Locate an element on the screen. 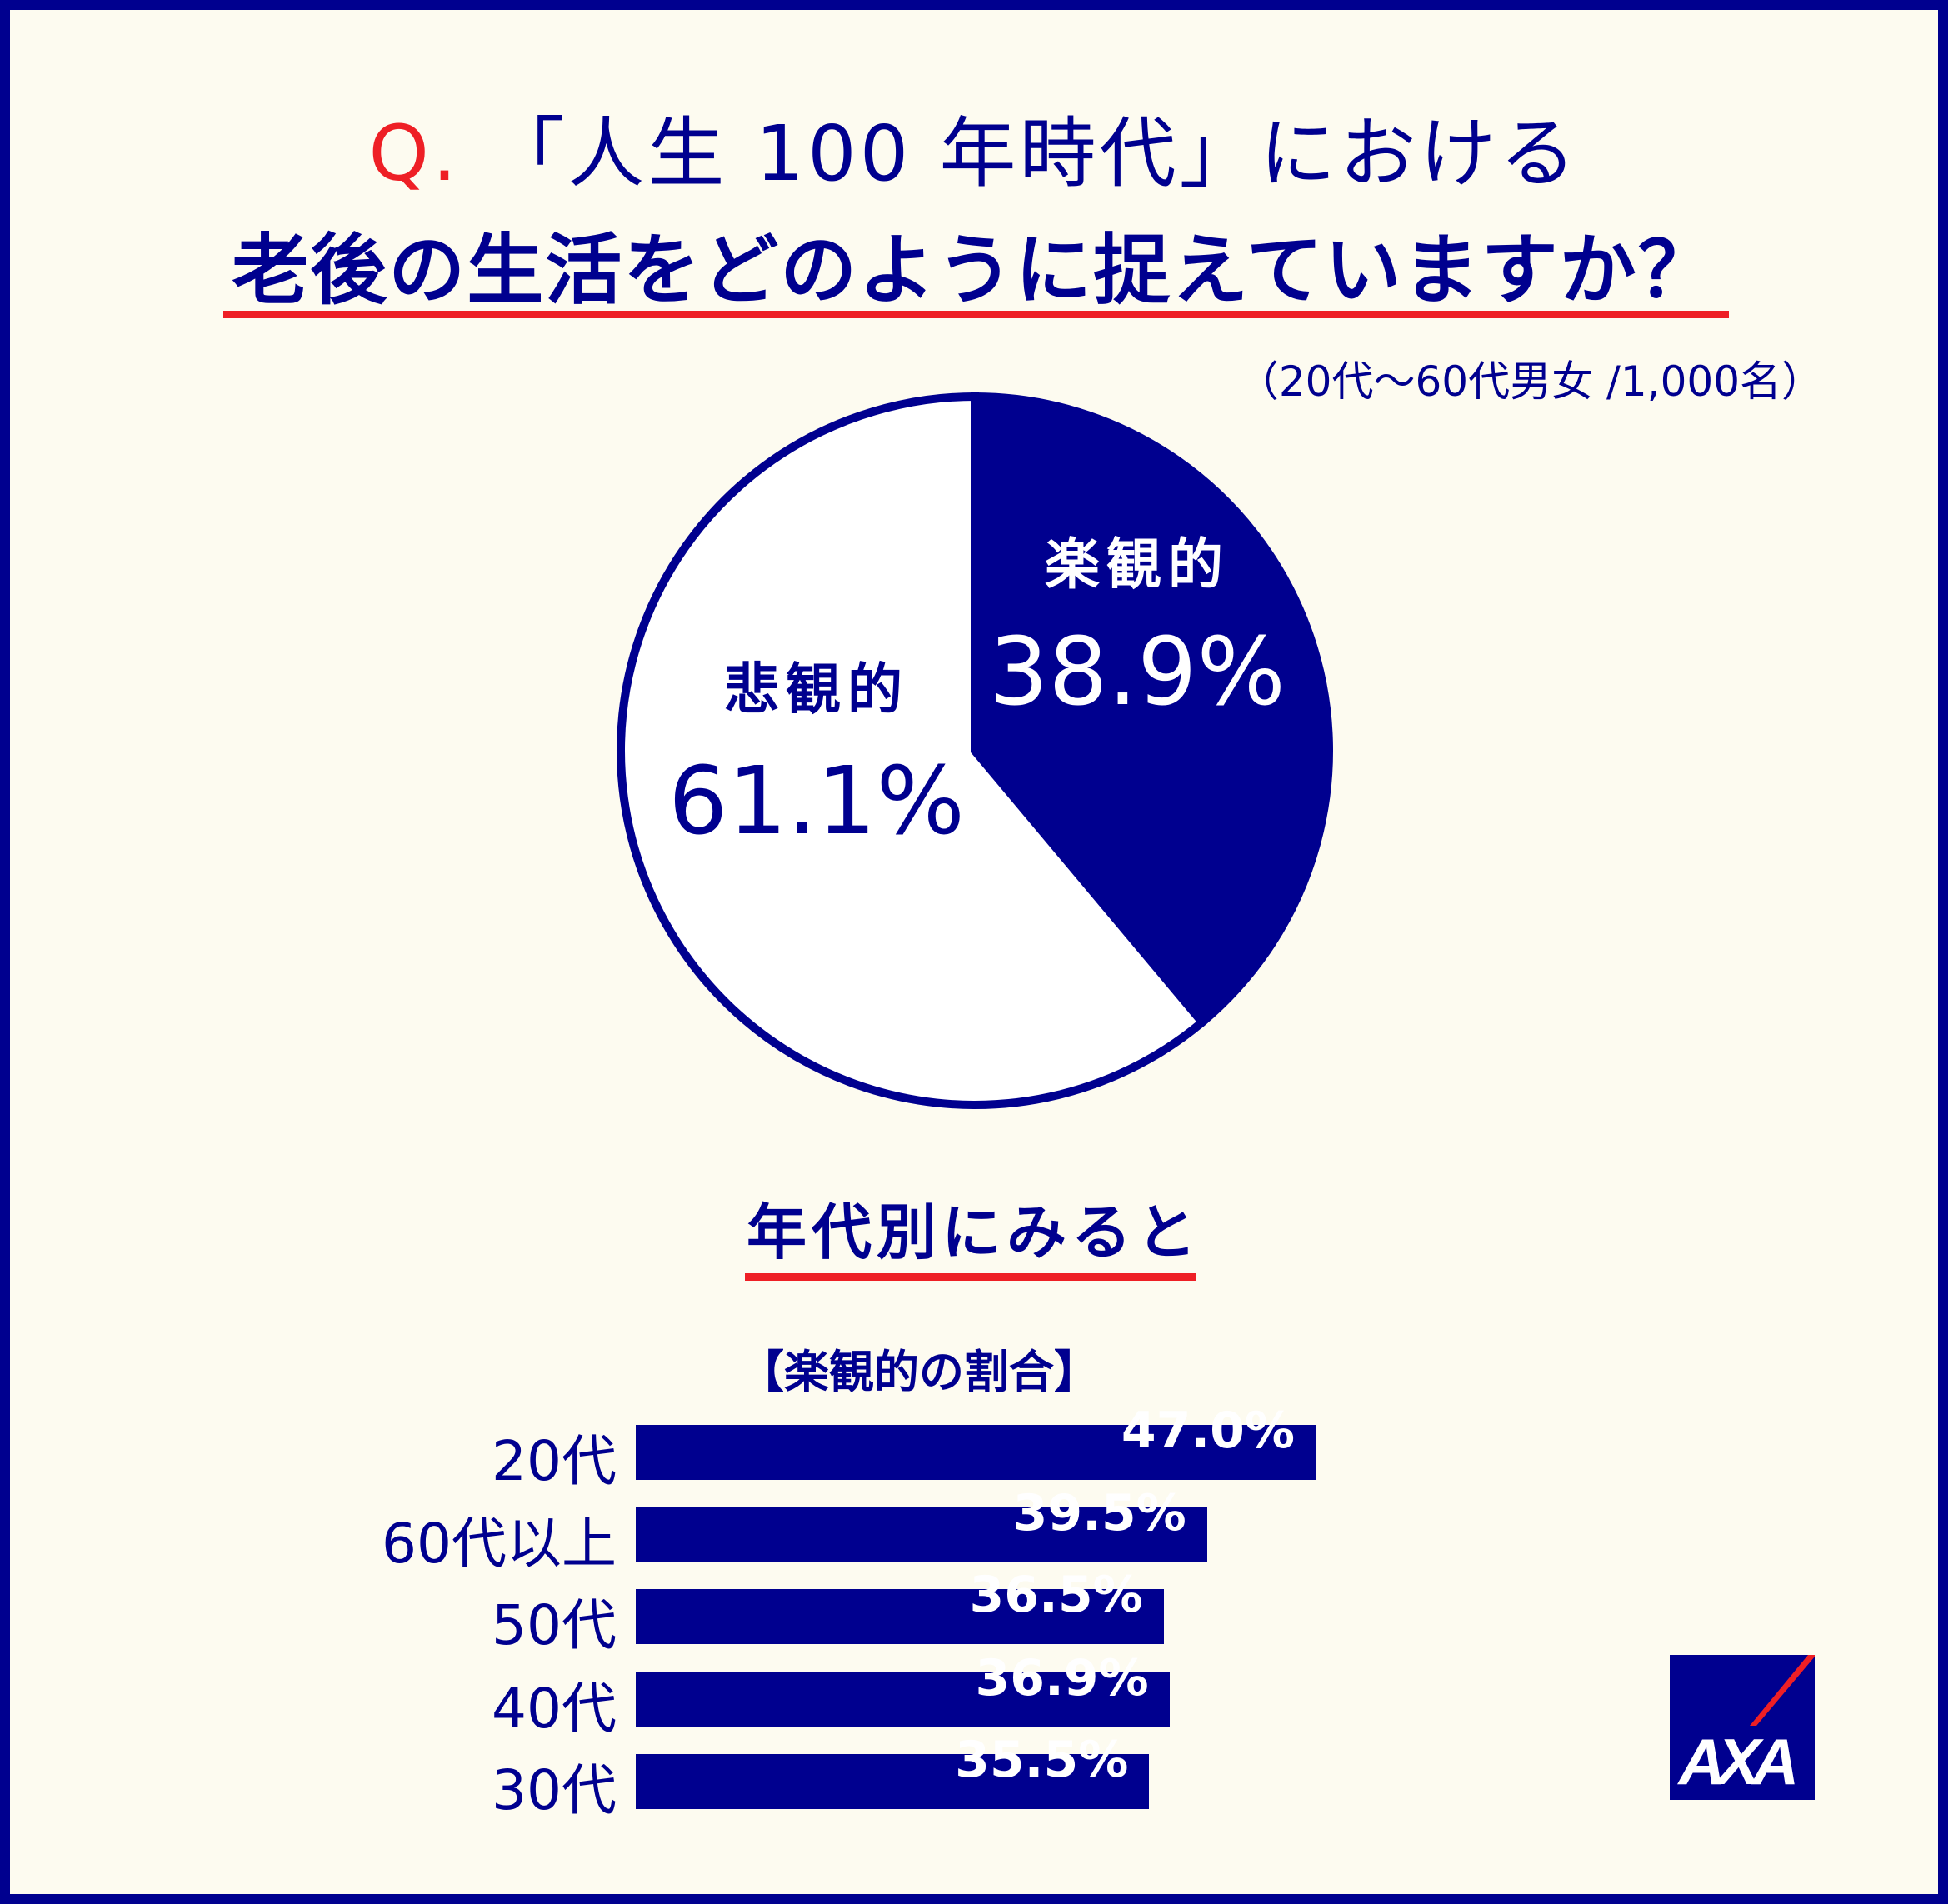 The image size is (1948, 1904). pie-label: 悲観的 is located at coordinates (817, 689).